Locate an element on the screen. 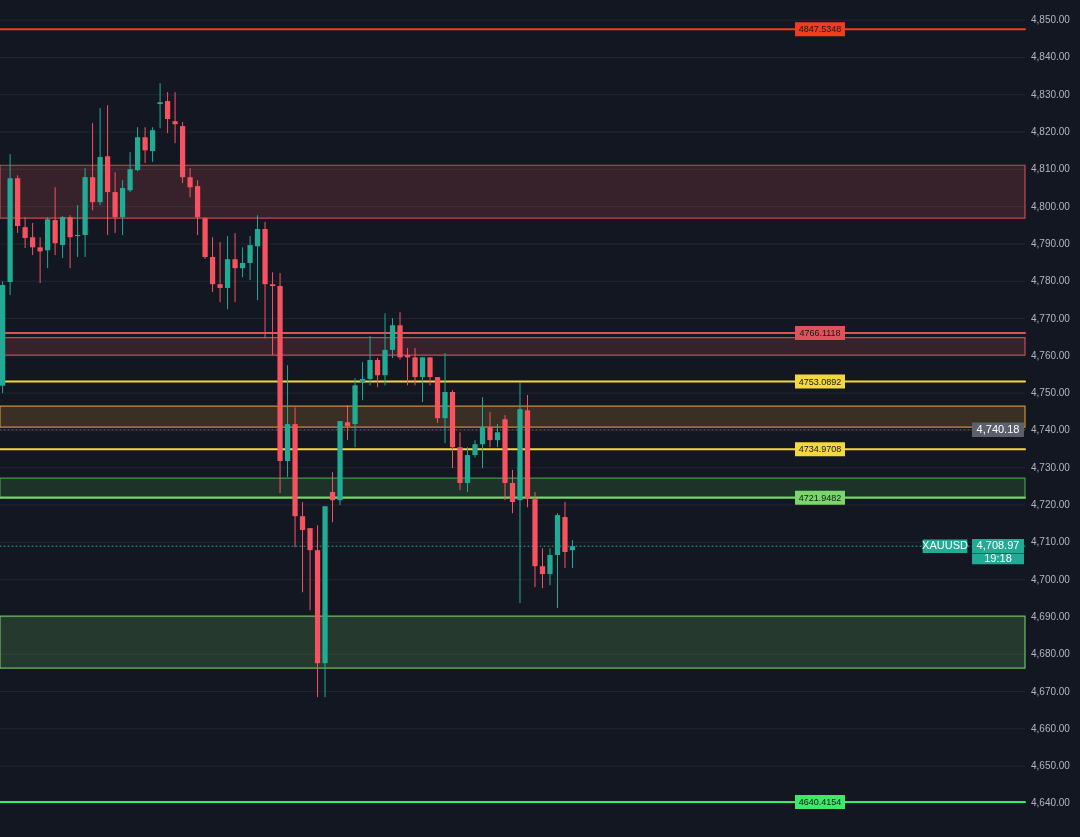 The image size is (1080, 837). ref-line-label: 4753.0892 is located at coordinates (820, 381).